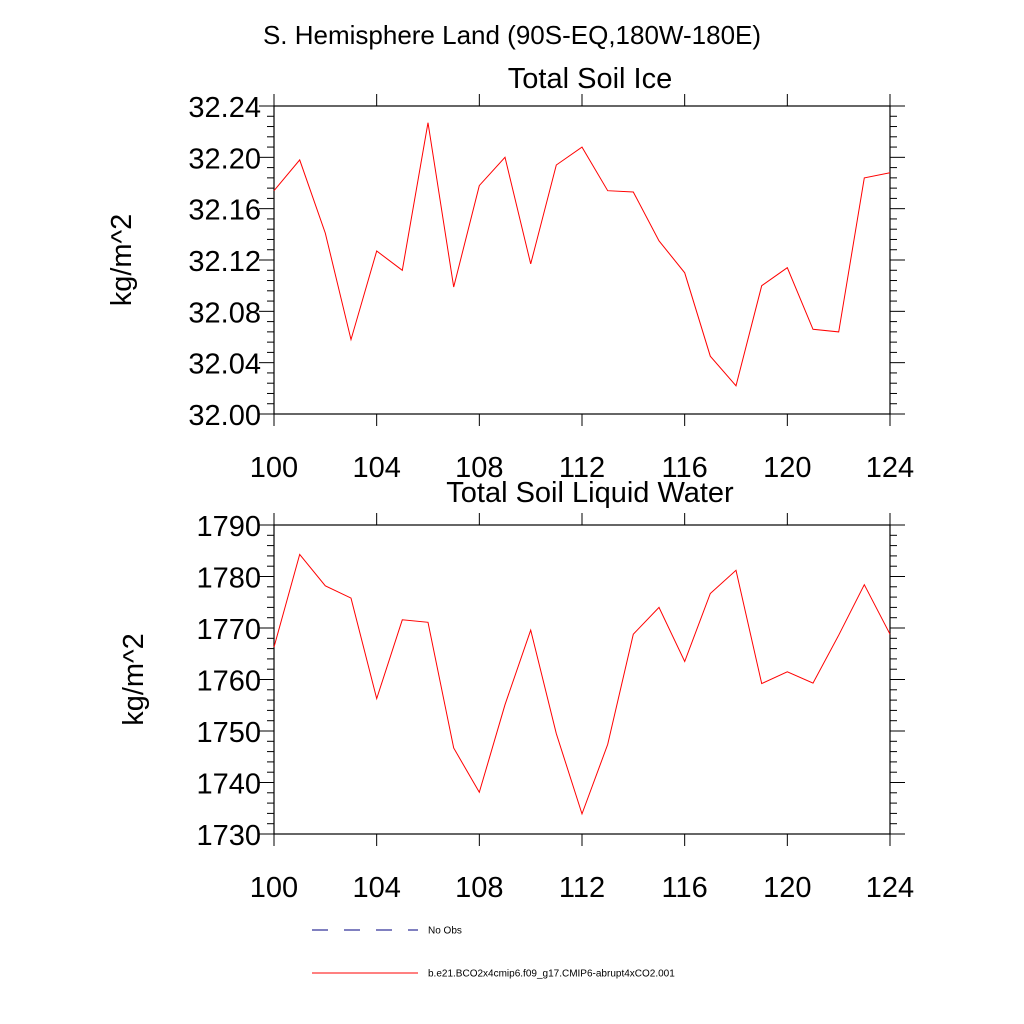  Describe the element at coordinates (445, 931) in the screenshot. I see `legend-label: No Obs` at that location.